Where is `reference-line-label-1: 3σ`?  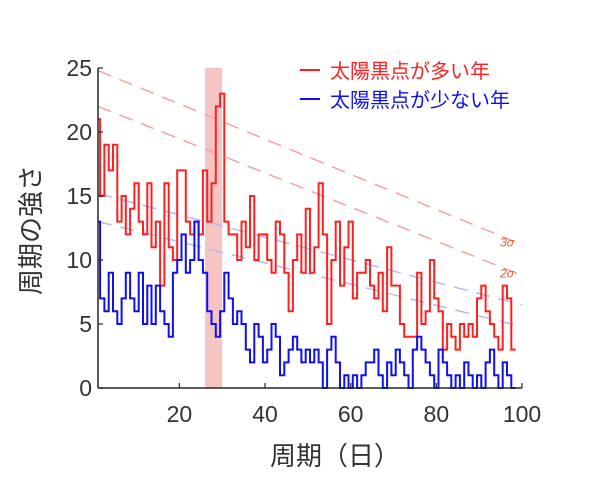
reference-line-label-1: 3σ is located at coordinates (507, 243).